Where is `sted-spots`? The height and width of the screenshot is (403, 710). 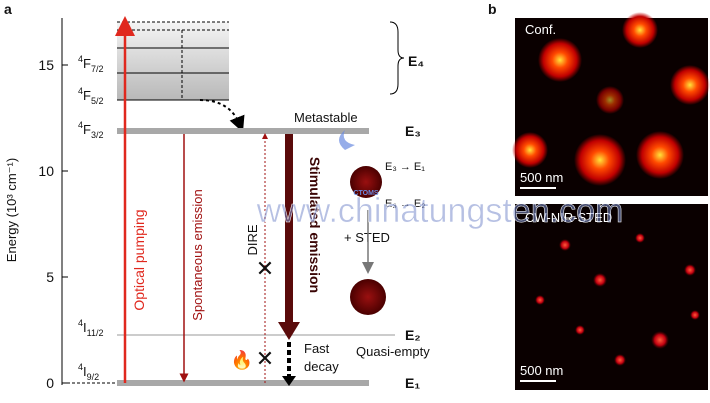 sted-spots is located at coordinates (617, 299).